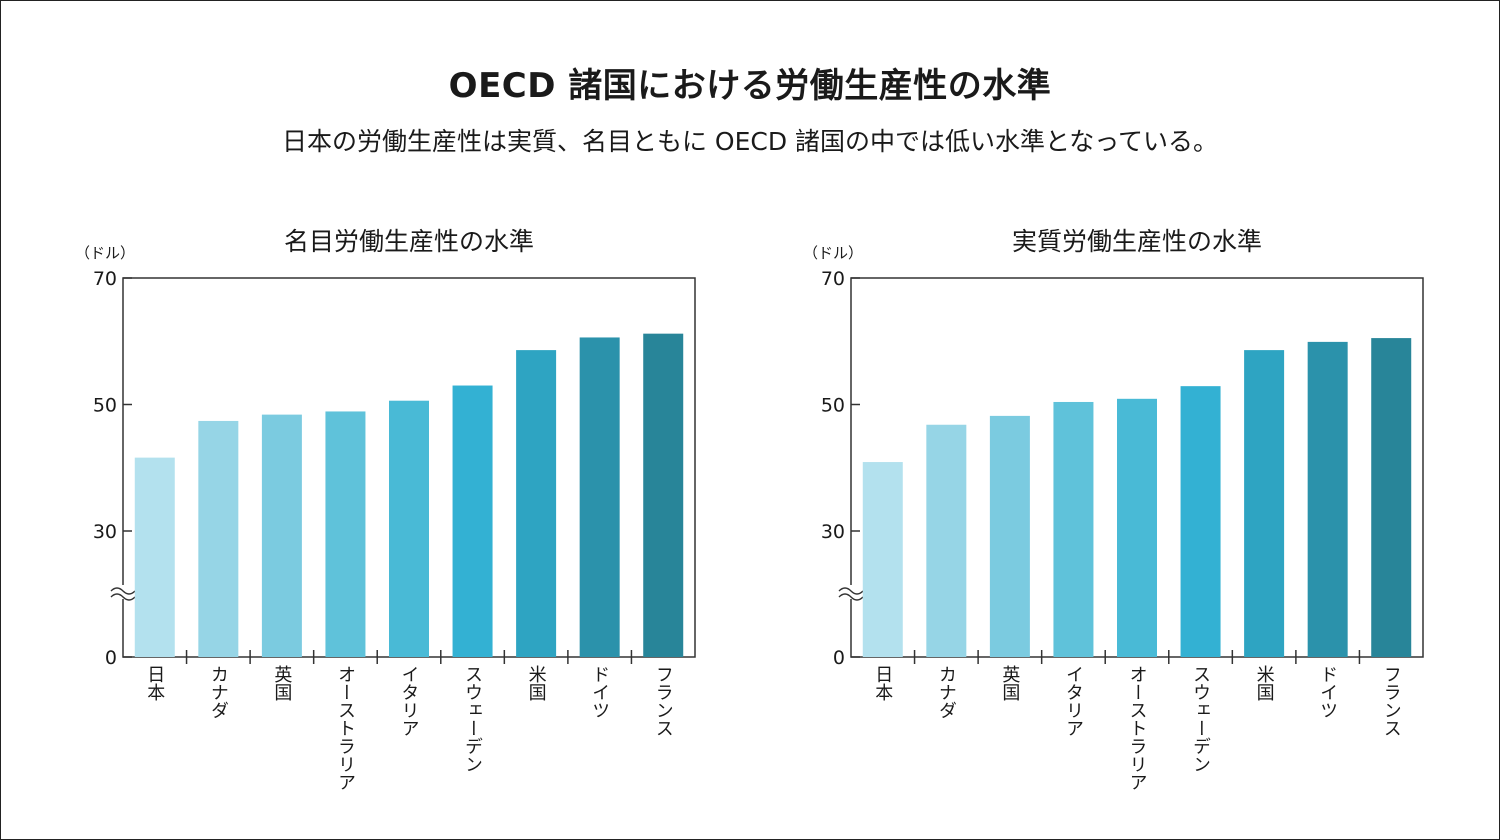 This screenshot has width=1500, height=840. What do you see at coordinates (1137, 241) in the screenshot?
I see `chart-title: 実質労働生産性の水準` at bounding box center [1137, 241].